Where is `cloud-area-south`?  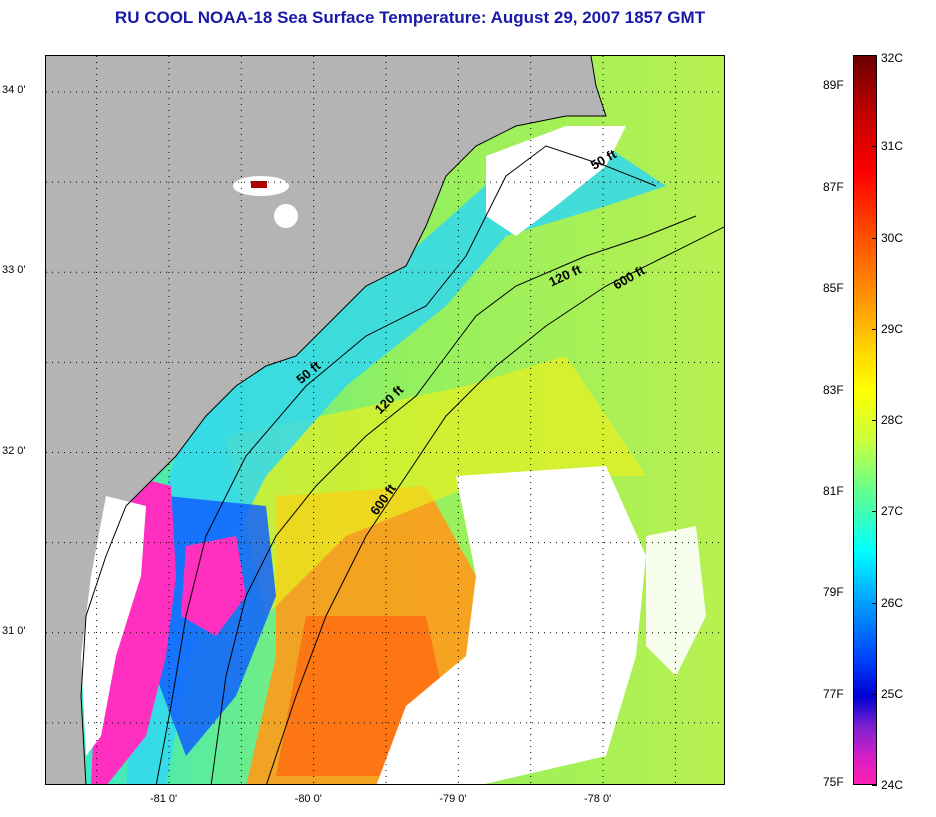
cloud-area-south is located at coordinates (511, 625).